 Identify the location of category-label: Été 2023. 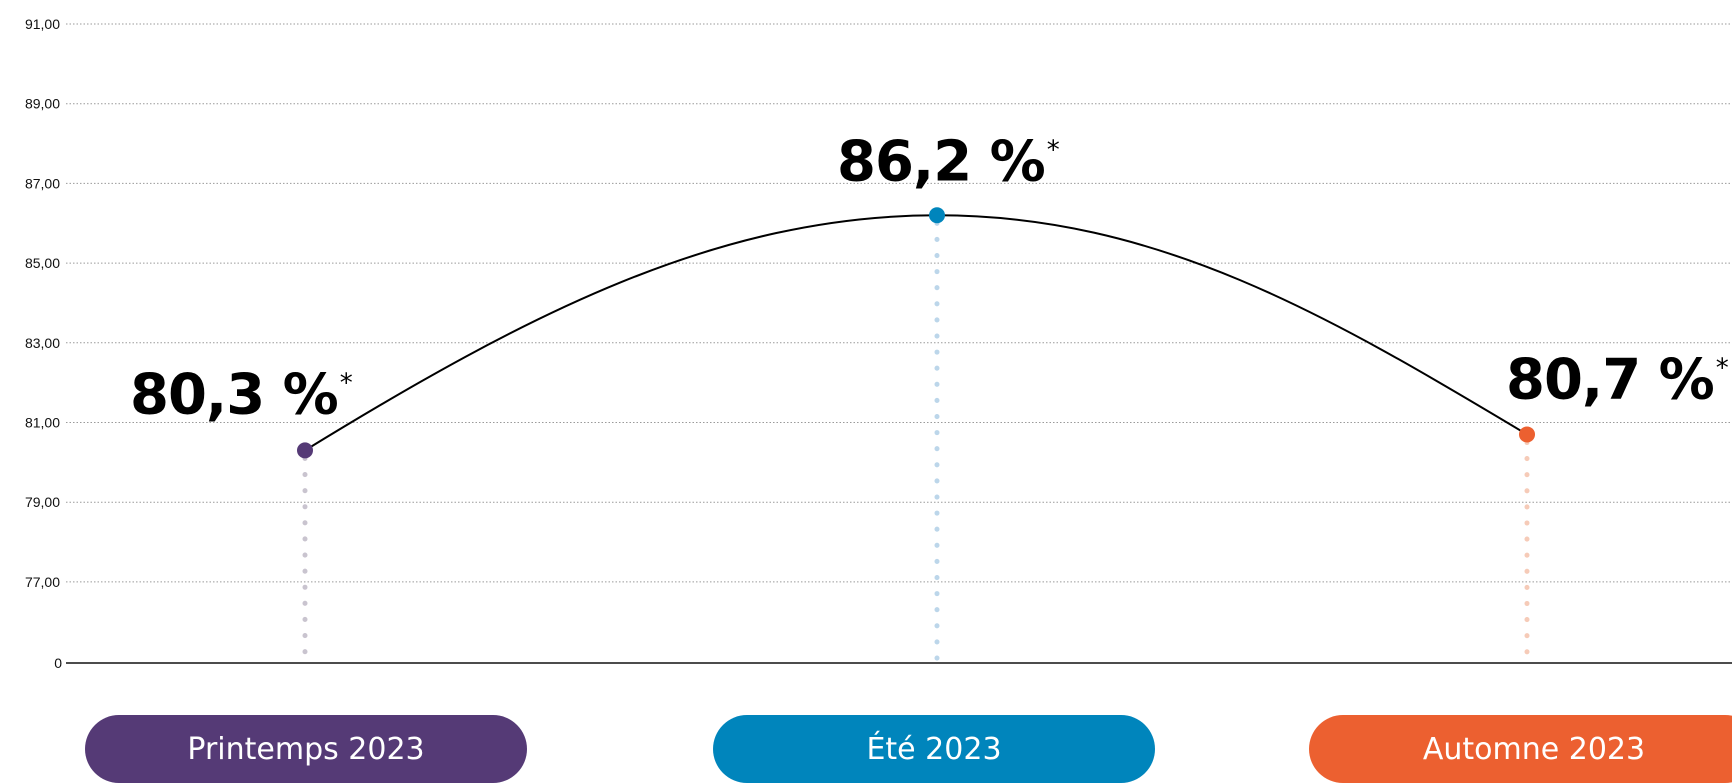
(934, 749).